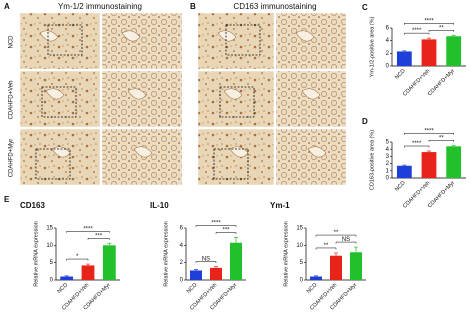  What do you see at coordinates (372, 46) in the screenshot?
I see `y-axis-label: Ym-1/2-positive area (%)` at bounding box center [372, 46].